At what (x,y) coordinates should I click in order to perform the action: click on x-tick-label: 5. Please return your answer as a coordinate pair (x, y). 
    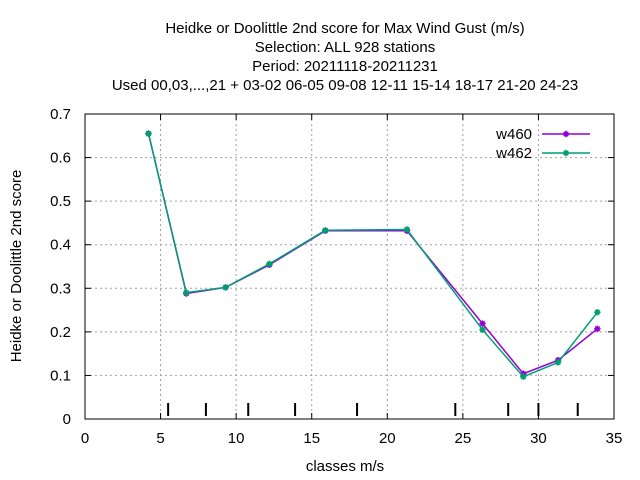
    Looking at the image, I should click on (160, 438).